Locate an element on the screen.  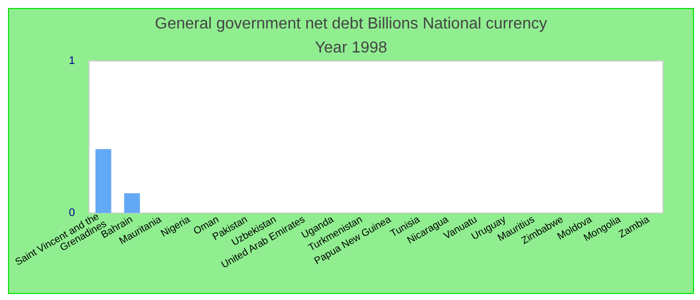
y-tick-label: 1 is located at coordinates (71, 61).